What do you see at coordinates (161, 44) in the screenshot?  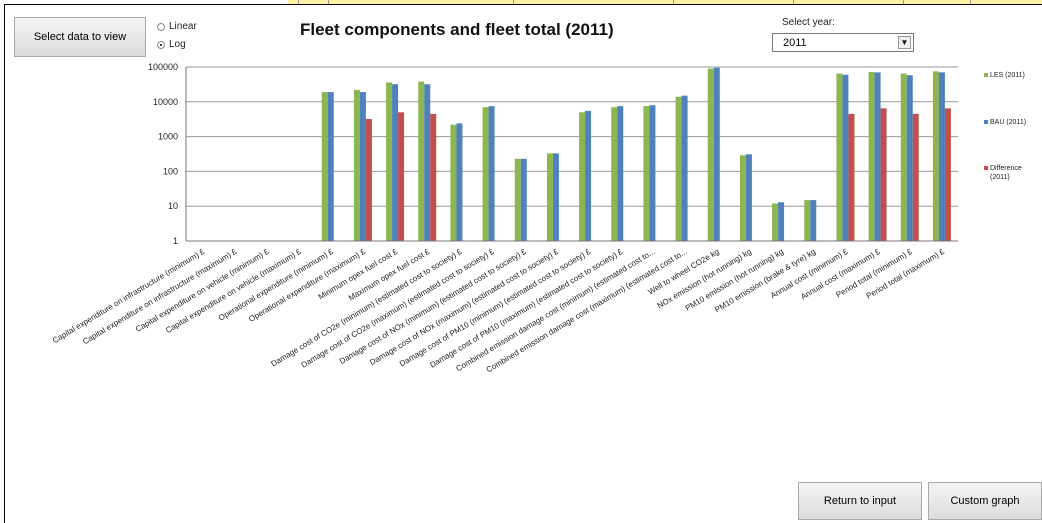 I see `log-radio` at bounding box center [161, 44].